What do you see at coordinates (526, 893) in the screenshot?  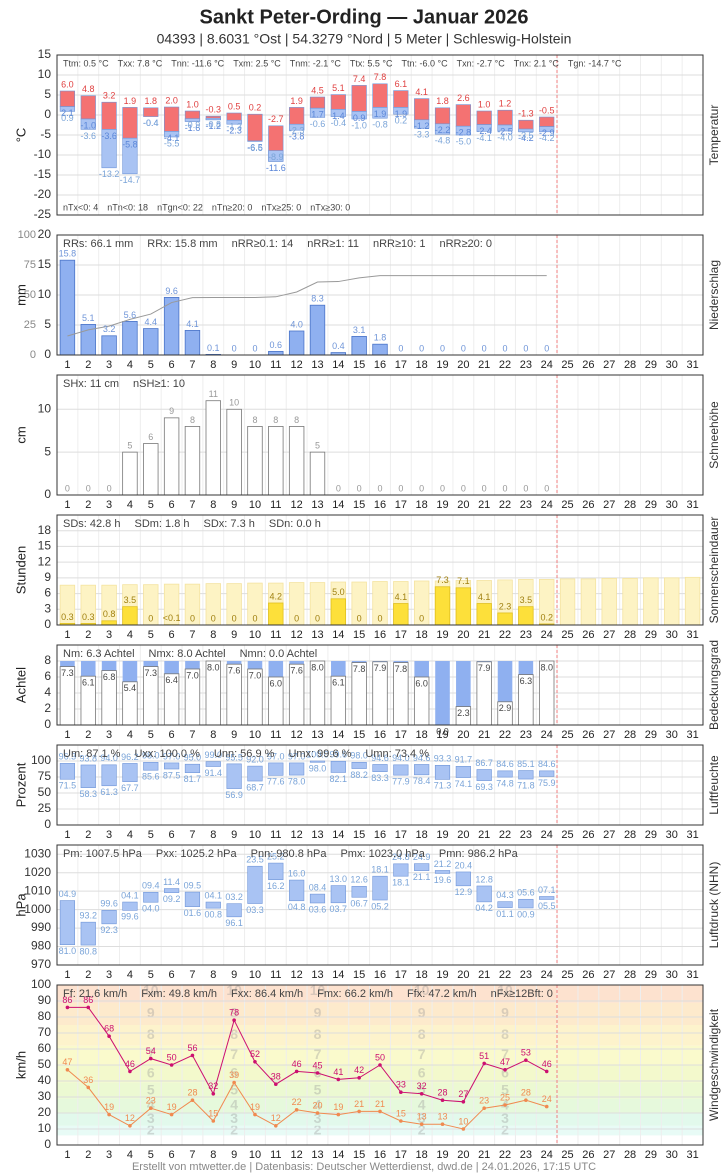 I see `value-label: 05.6` at bounding box center [526, 893].